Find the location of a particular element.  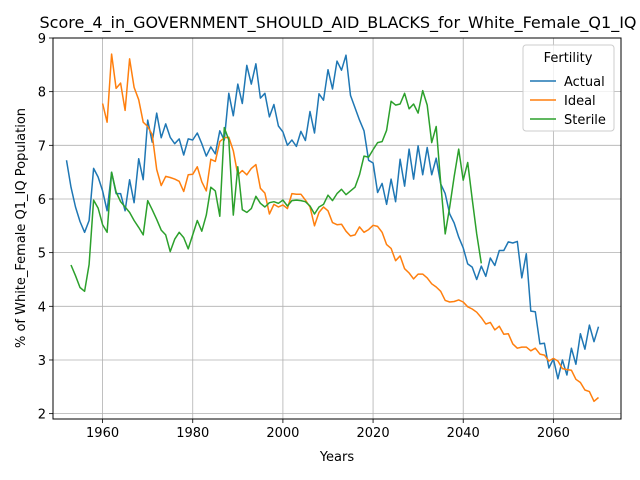

x-tick-label: 2020 is located at coordinates (373, 433).